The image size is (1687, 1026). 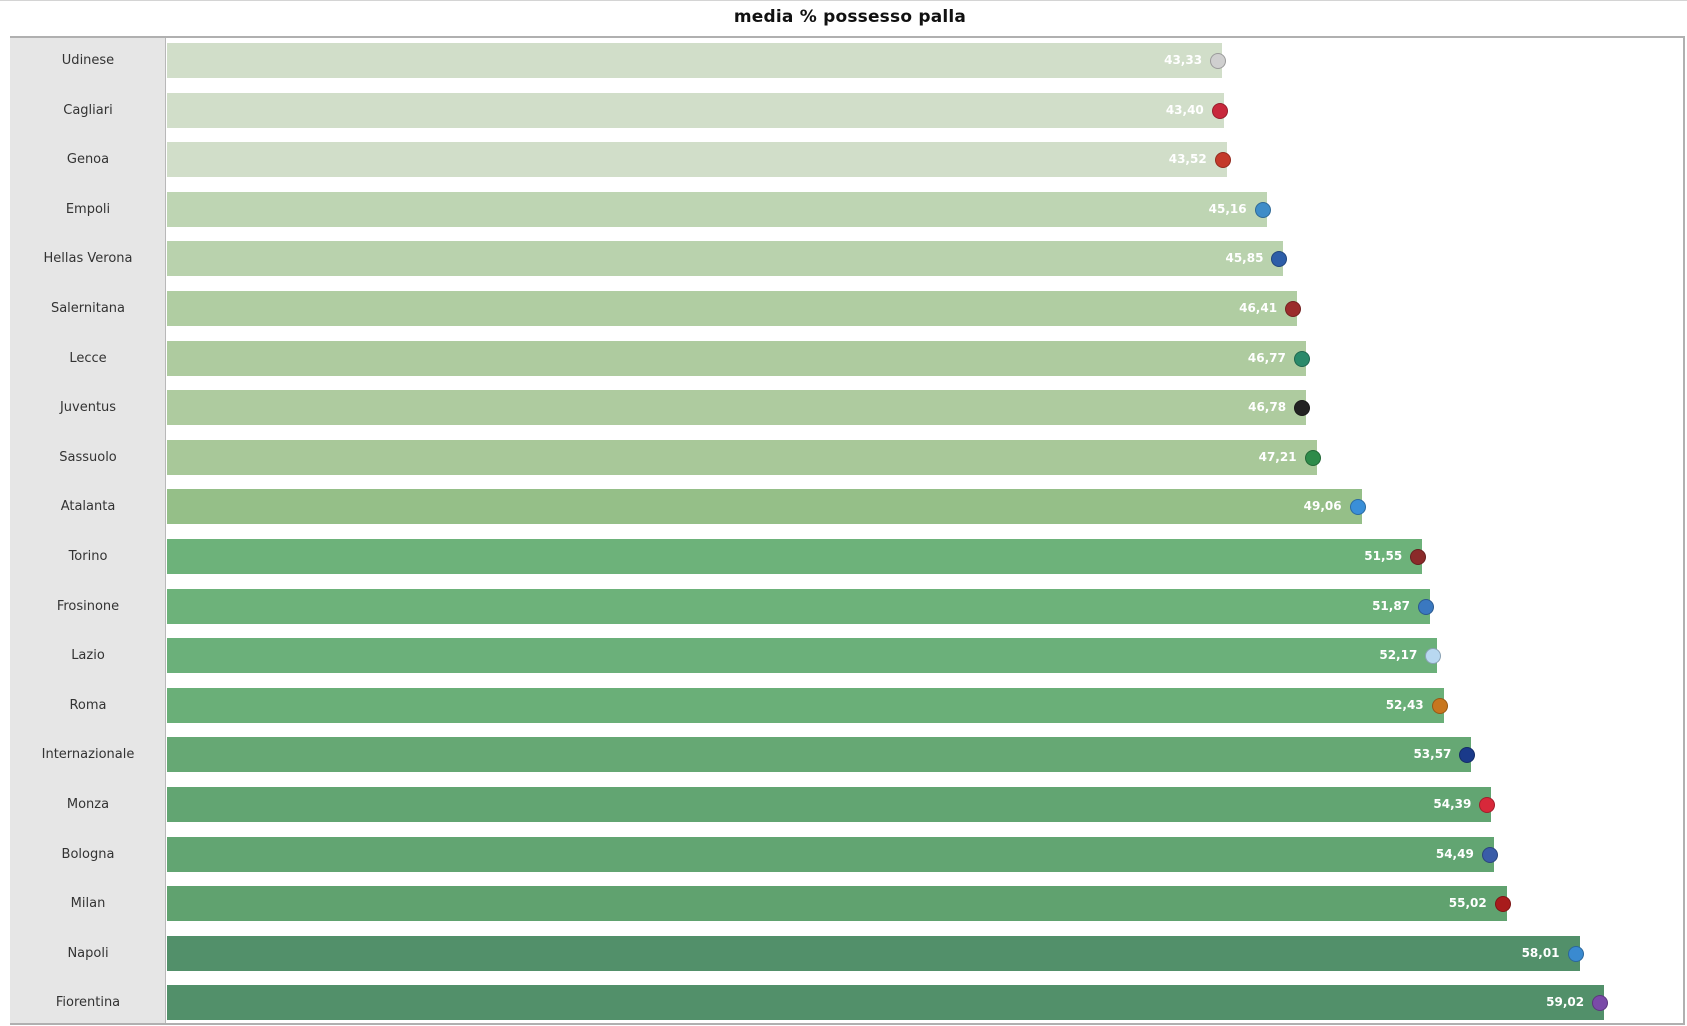 What do you see at coordinates (1600, 1003) in the screenshot?
I see `fiorentina-crest-icon` at bounding box center [1600, 1003].